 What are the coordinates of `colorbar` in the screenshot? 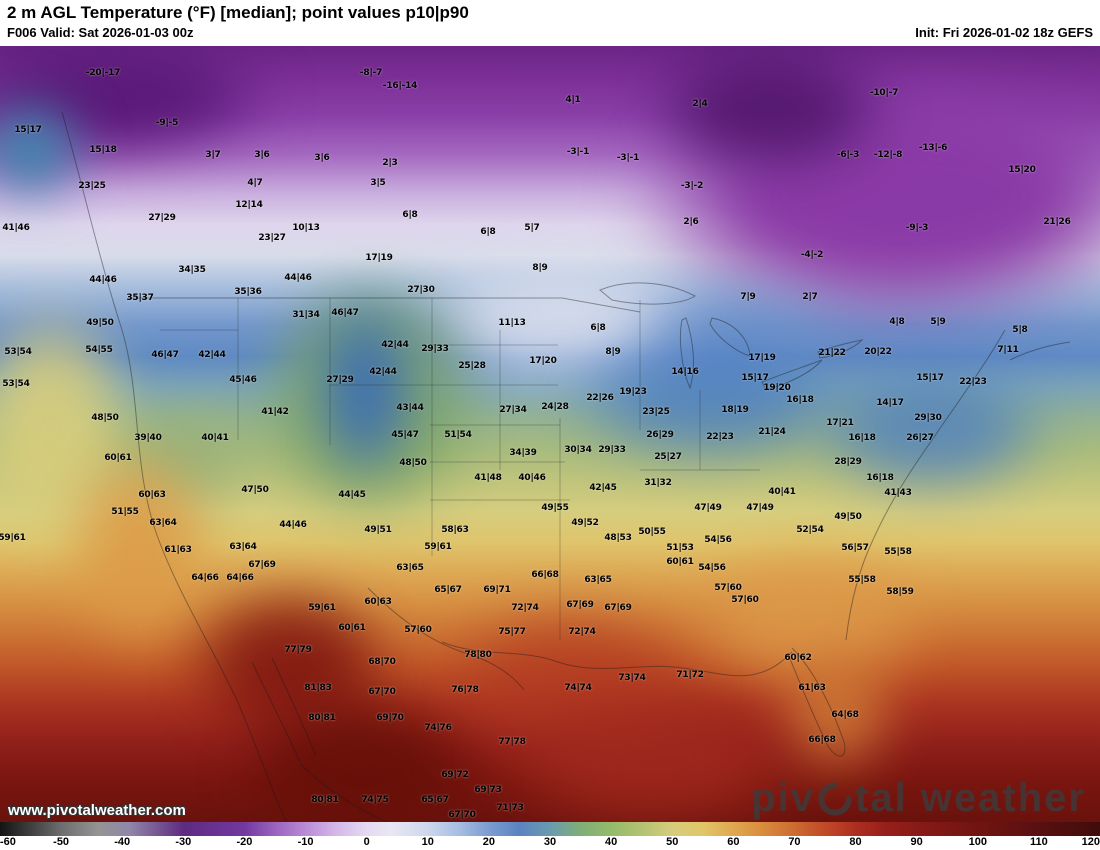 It's located at (550, 829).